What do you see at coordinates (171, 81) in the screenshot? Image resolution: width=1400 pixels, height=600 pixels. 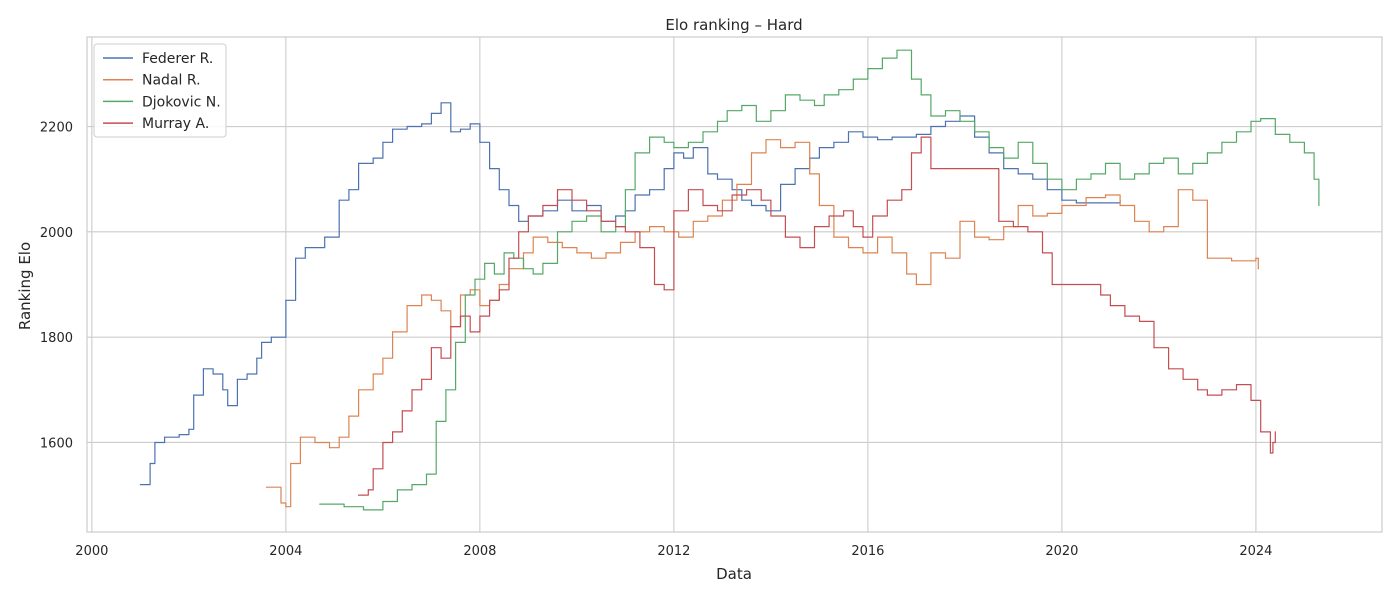 I see `legend-label: Nadal R.` at bounding box center [171, 81].